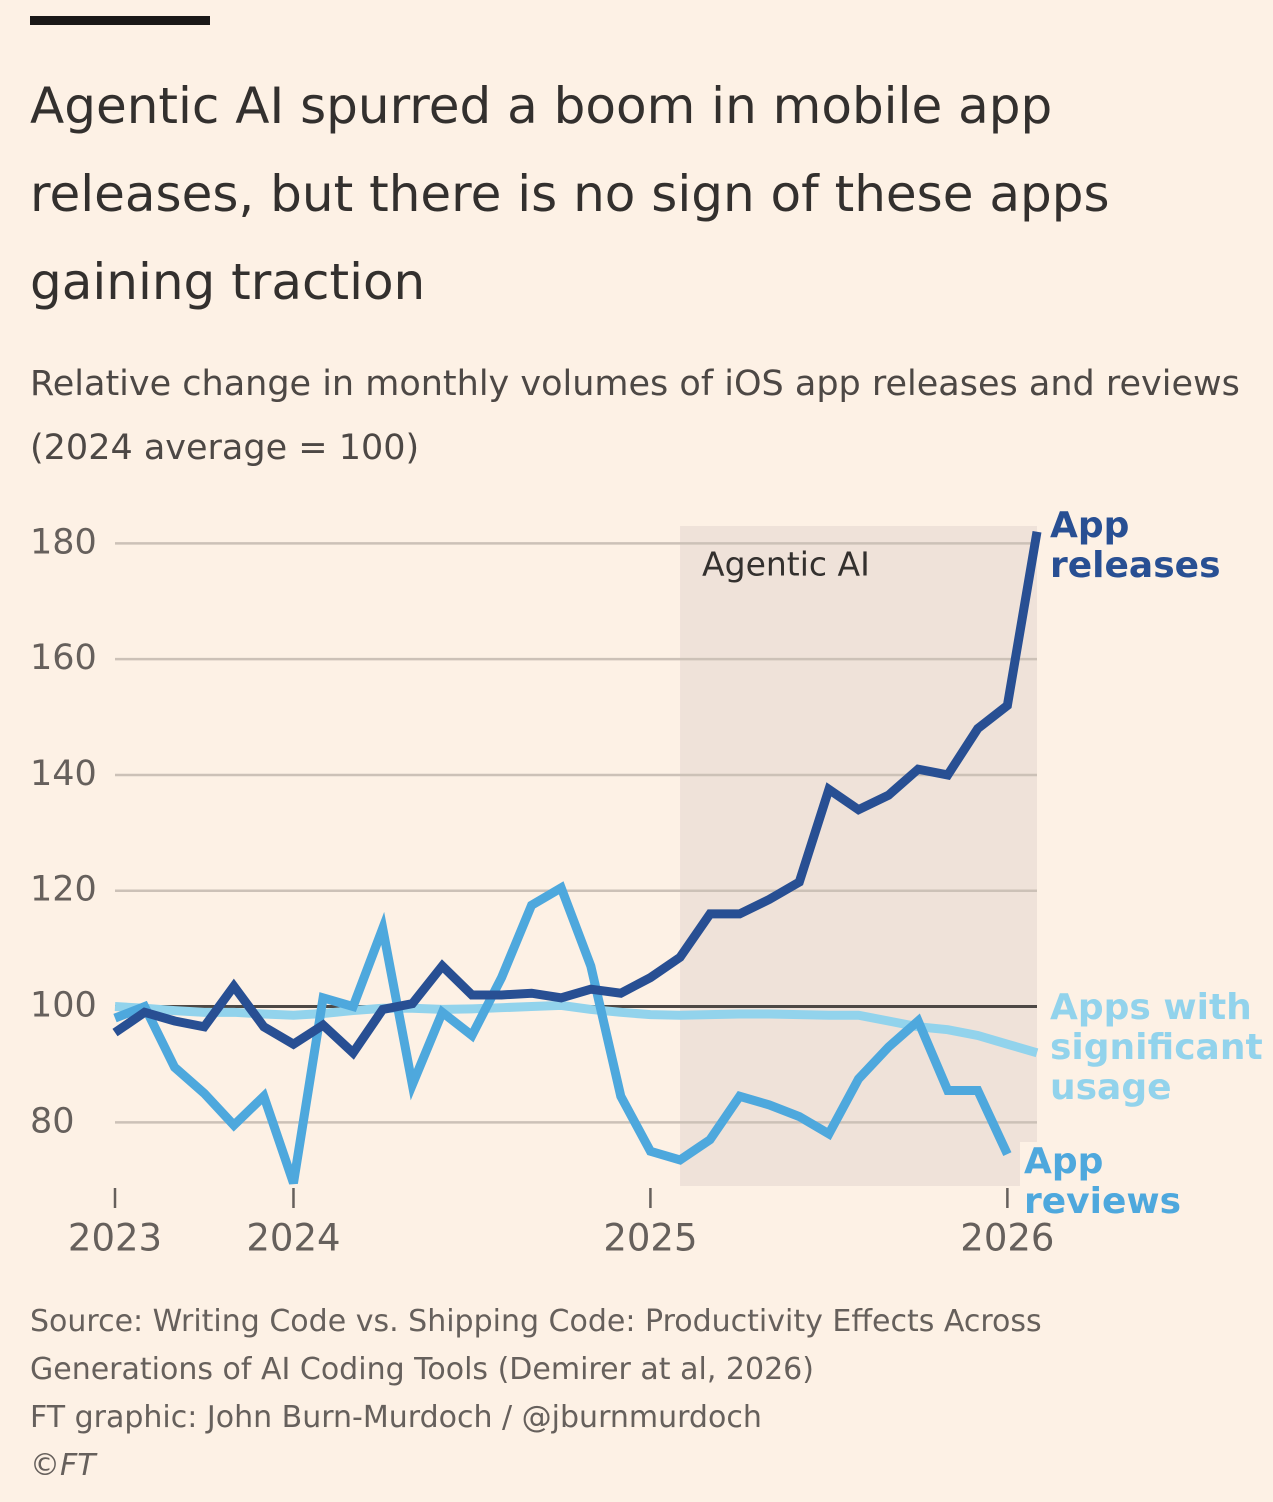 The height and width of the screenshot is (1502, 1273). What do you see at coordinates (293, 1238) in the screenshot?
I see `x-tick-label: 2024` at bounding box center [293, 1238].